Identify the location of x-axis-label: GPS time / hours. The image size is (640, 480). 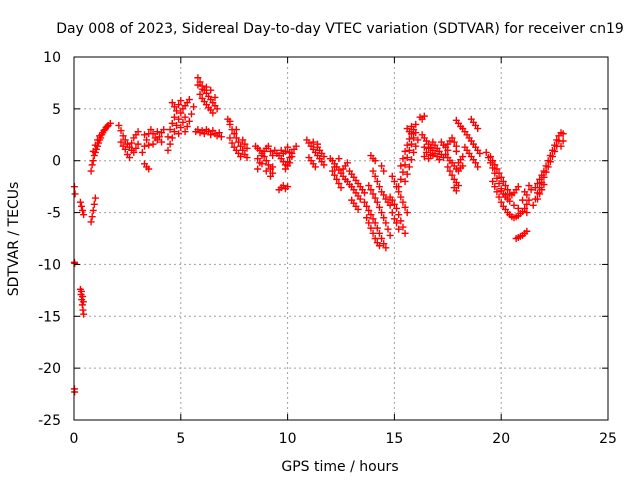
(339, 467).